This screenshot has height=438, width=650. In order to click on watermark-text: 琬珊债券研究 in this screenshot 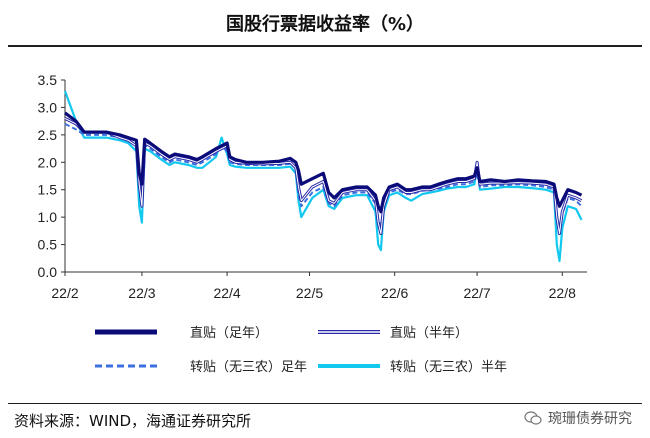, I will do `click(590, 419)`.